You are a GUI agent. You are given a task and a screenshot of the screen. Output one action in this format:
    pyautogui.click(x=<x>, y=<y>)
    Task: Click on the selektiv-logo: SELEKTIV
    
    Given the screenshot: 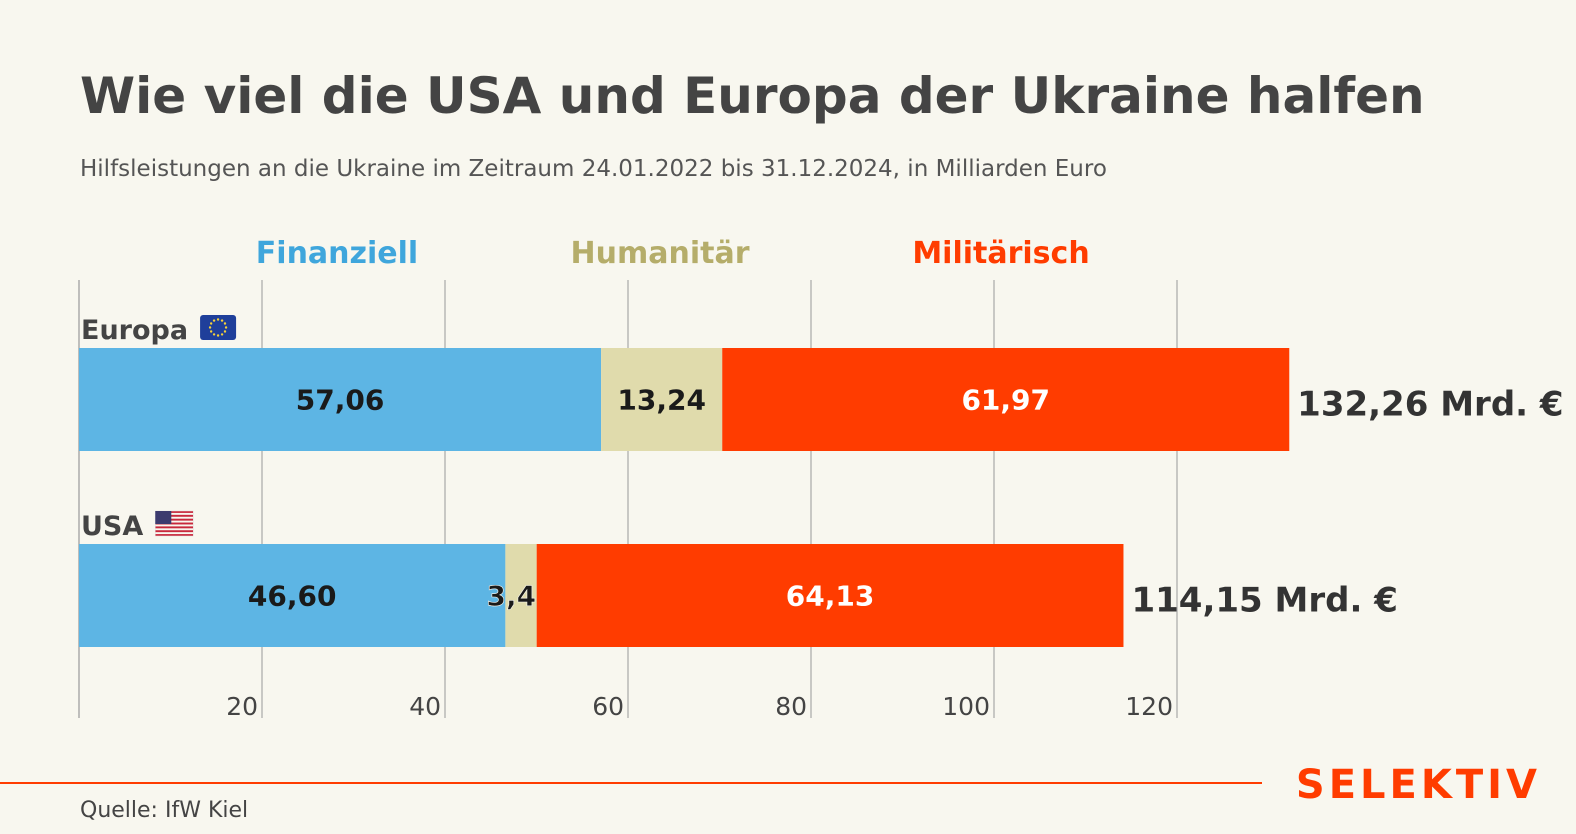 What is the action you would take?
    pyautogui.click(x=1418, y=785)
    